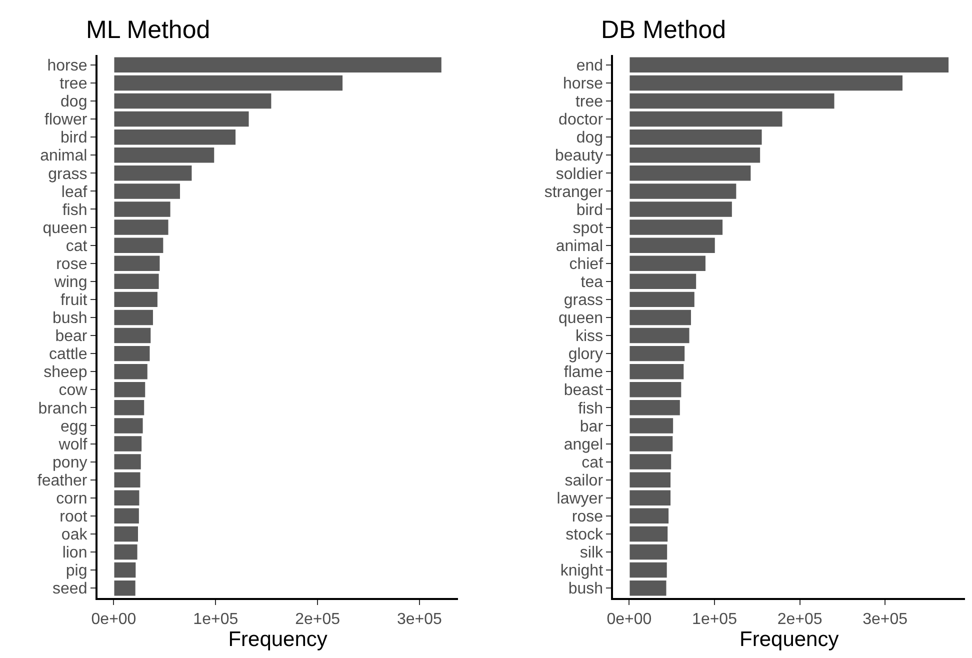 This screenshot has width=972, height=658. I want to click on y-tick-label: stock, so click(585, 535).